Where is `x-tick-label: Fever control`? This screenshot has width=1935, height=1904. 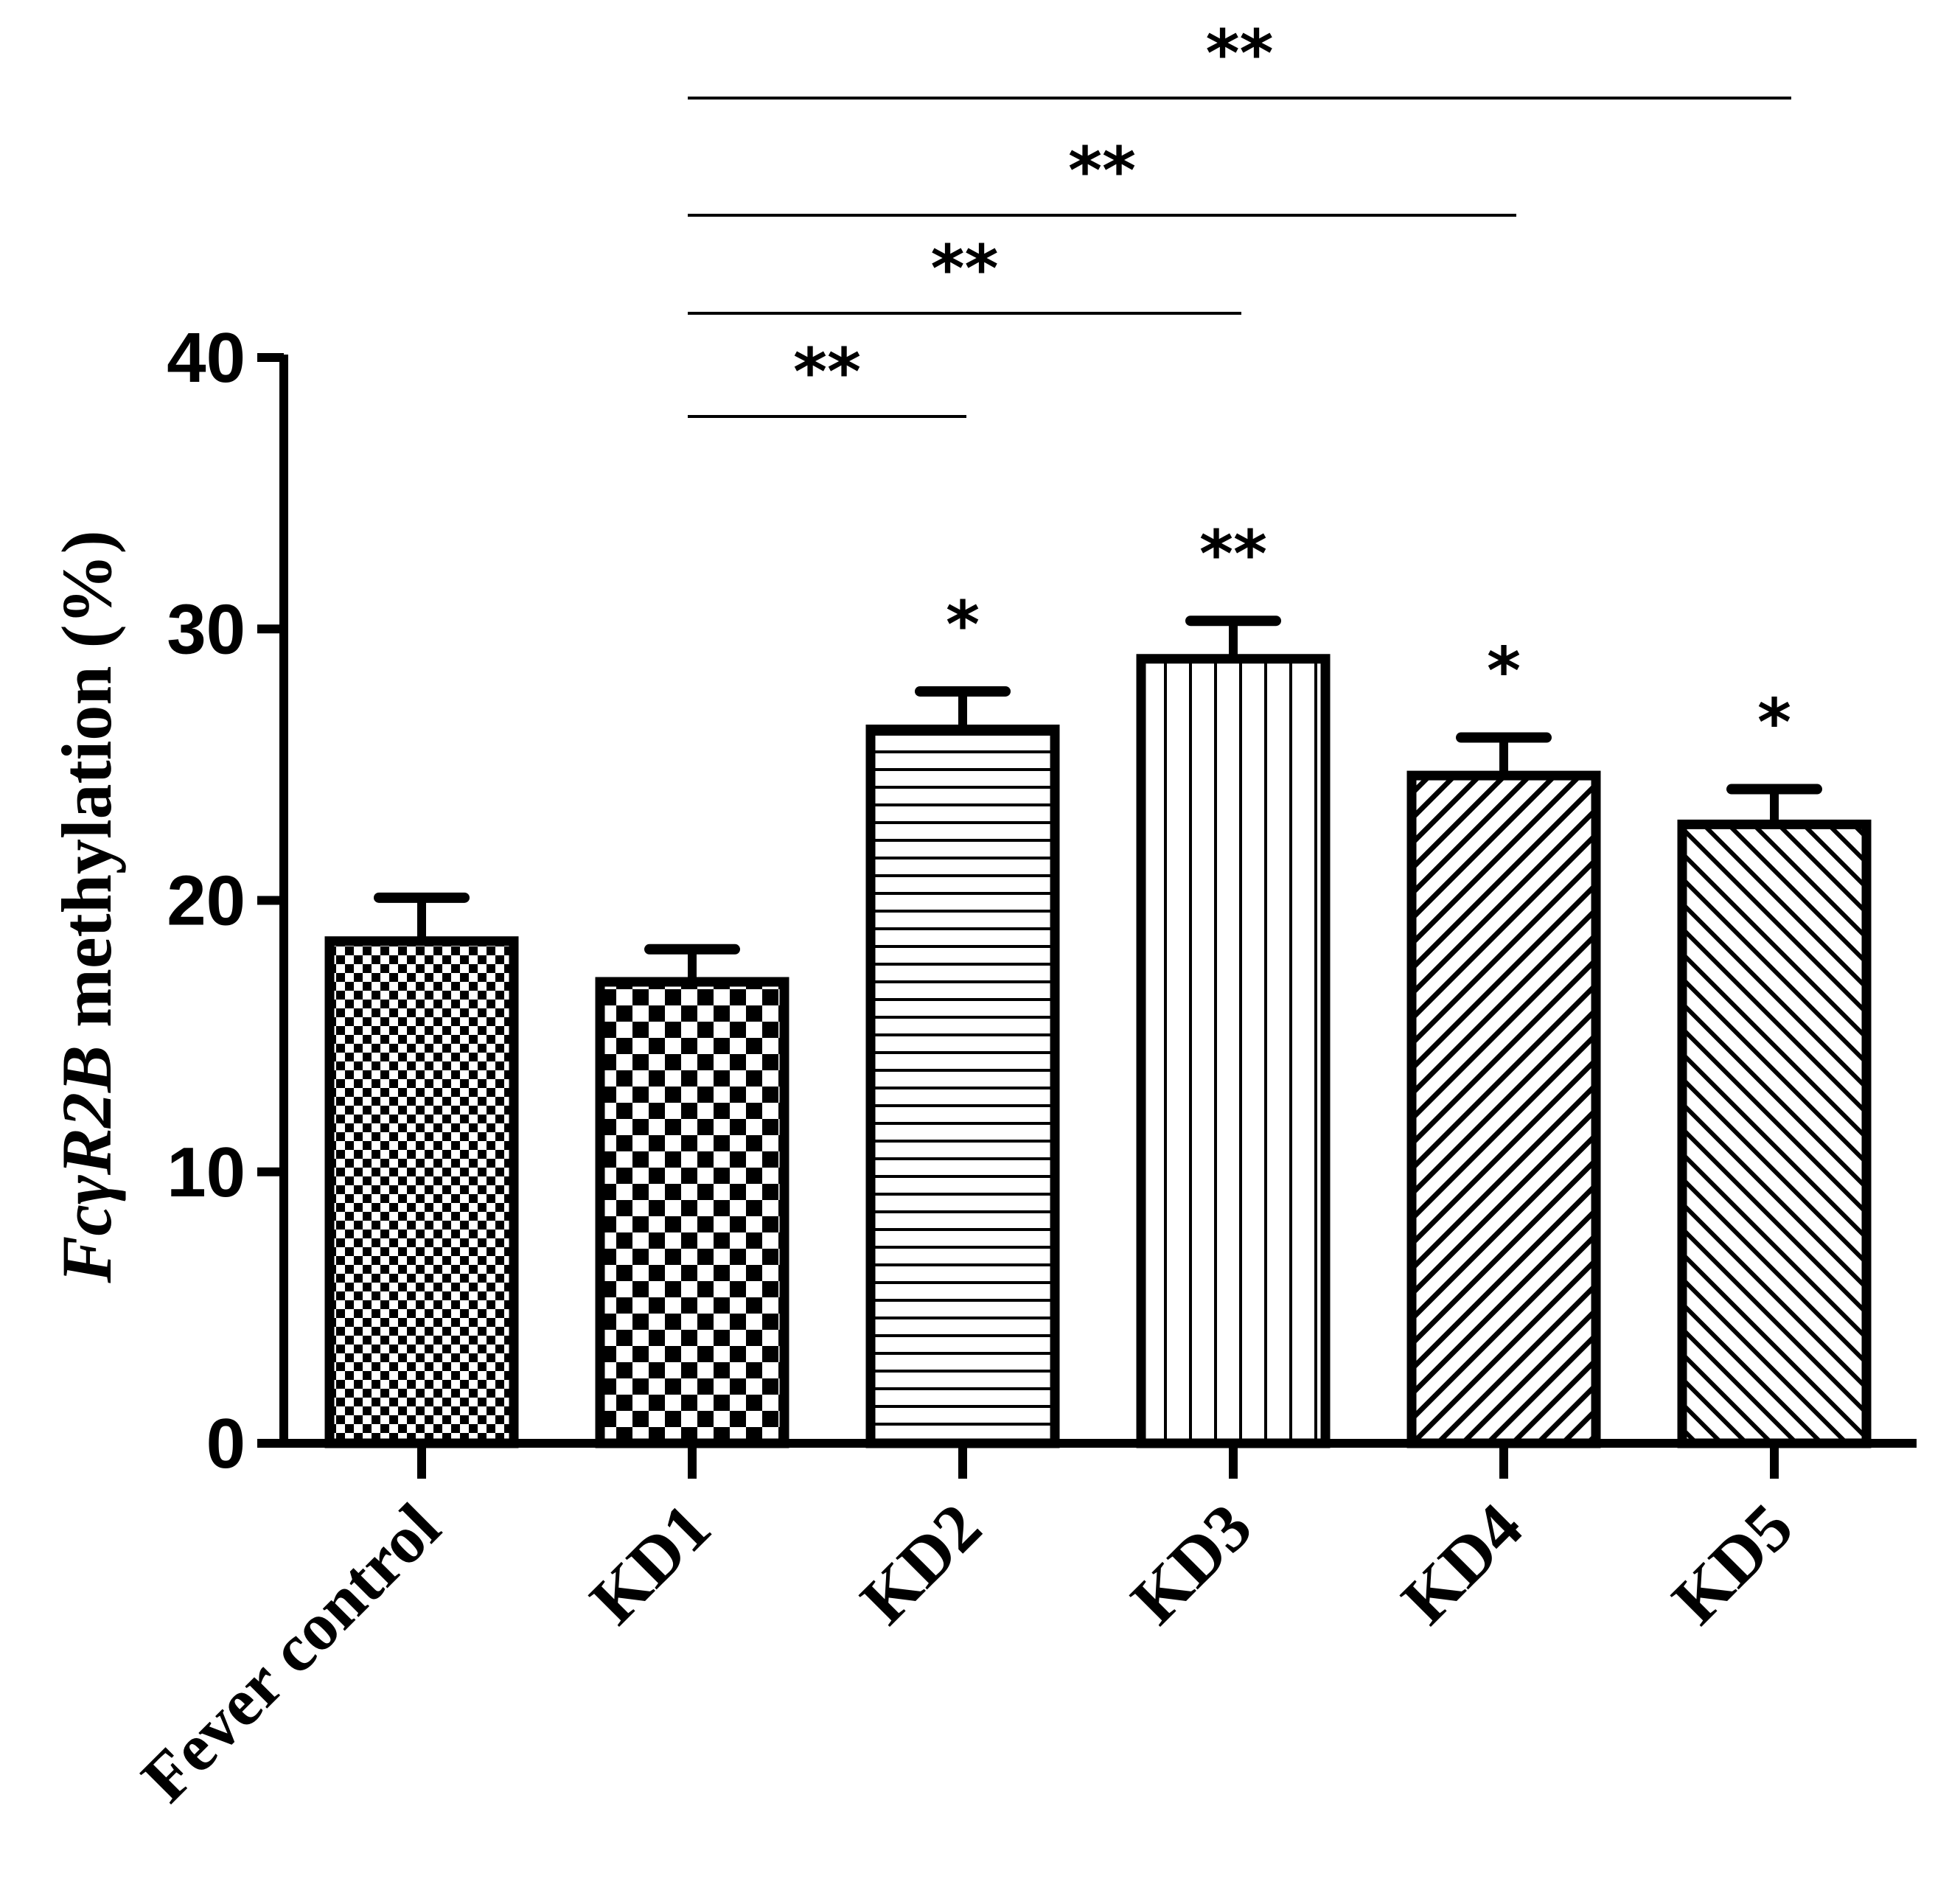
x-tick-label: Fever control is located at coordinates (290, 1652).